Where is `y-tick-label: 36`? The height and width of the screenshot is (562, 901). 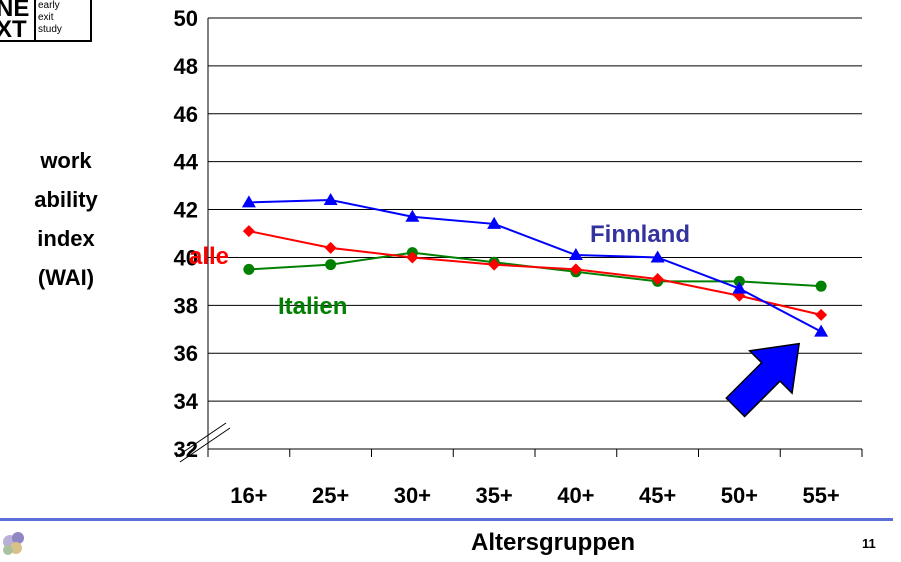
y-tick-label: 36 is located at coordinates (186, 353).